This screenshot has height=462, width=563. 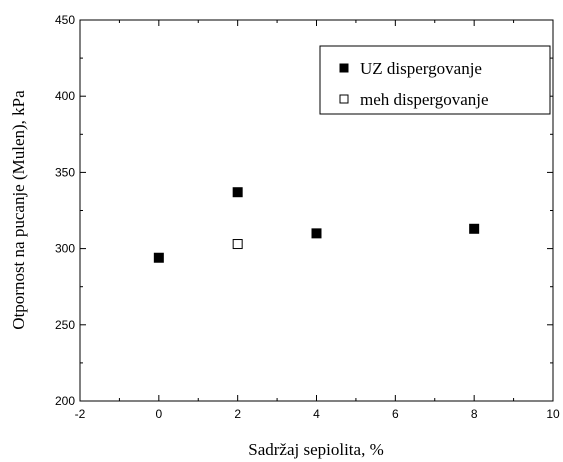 What do you see at coordinates (237, 414) in the screenshot?
I see `x-tick-label: 2` at bounding box center [237, 414].